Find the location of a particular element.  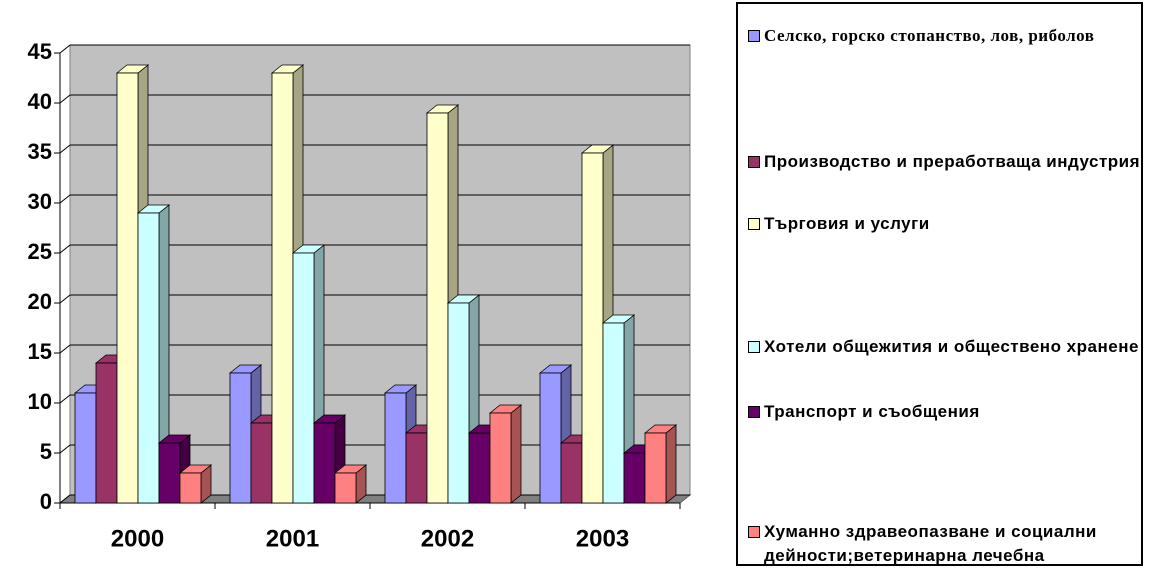

y-tick-label: 15 is located at coordinates (40, 351).